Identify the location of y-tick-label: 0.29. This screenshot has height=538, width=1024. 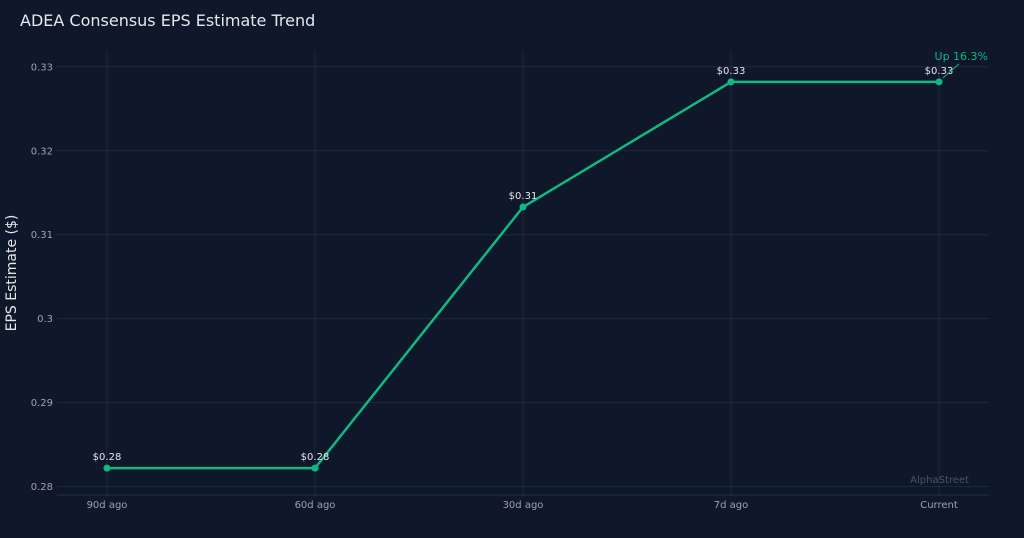
(42, 403).